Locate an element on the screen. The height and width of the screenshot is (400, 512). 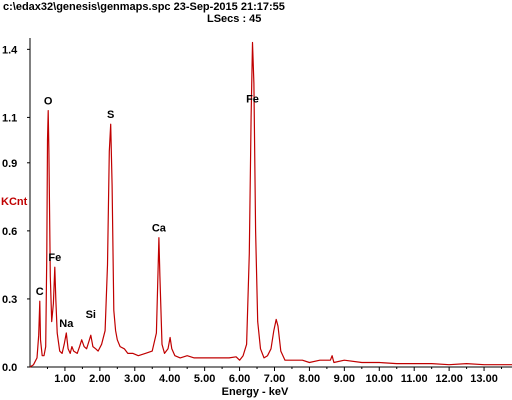
x-tick-label: 6.00 is located at coordinates (239, 379).